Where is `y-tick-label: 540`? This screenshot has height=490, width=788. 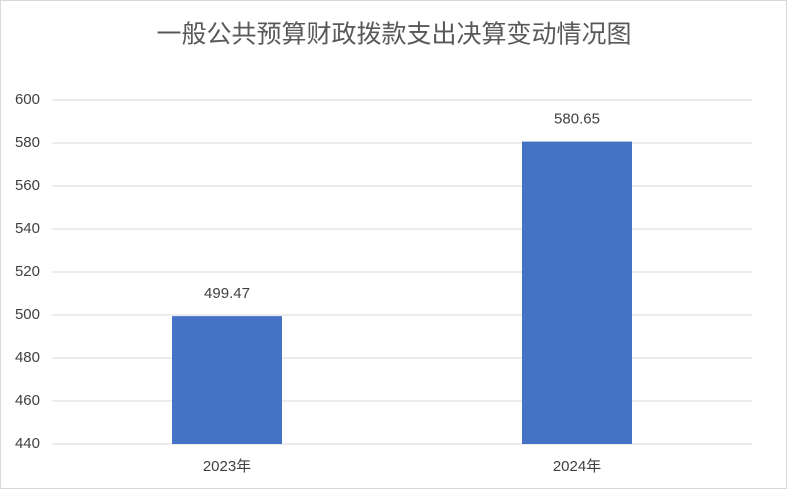 y-tick-label: 540 is located at coordinates (27, 228).